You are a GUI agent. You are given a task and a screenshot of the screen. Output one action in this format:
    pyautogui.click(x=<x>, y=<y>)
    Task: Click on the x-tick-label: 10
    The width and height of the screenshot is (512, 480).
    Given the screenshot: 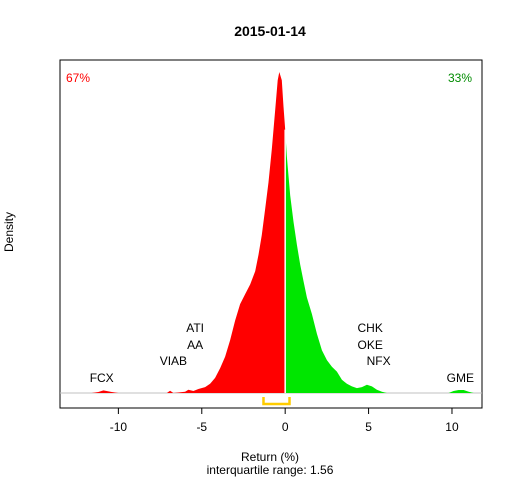 What is the action you would take?
    pyautogui.click(x=452, y=427)
    